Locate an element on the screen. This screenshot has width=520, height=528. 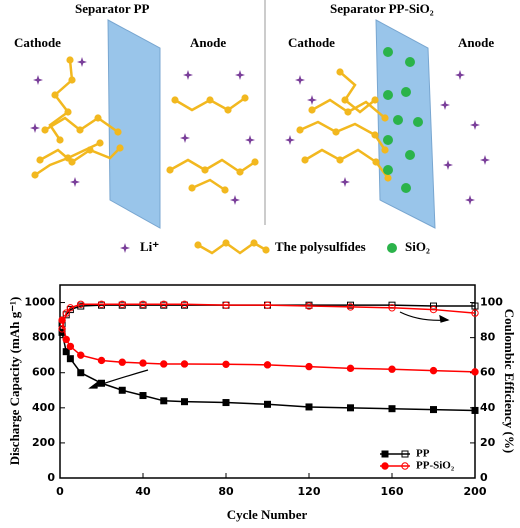
y2-tick-label: 60 is located at coordinates (488, 372).